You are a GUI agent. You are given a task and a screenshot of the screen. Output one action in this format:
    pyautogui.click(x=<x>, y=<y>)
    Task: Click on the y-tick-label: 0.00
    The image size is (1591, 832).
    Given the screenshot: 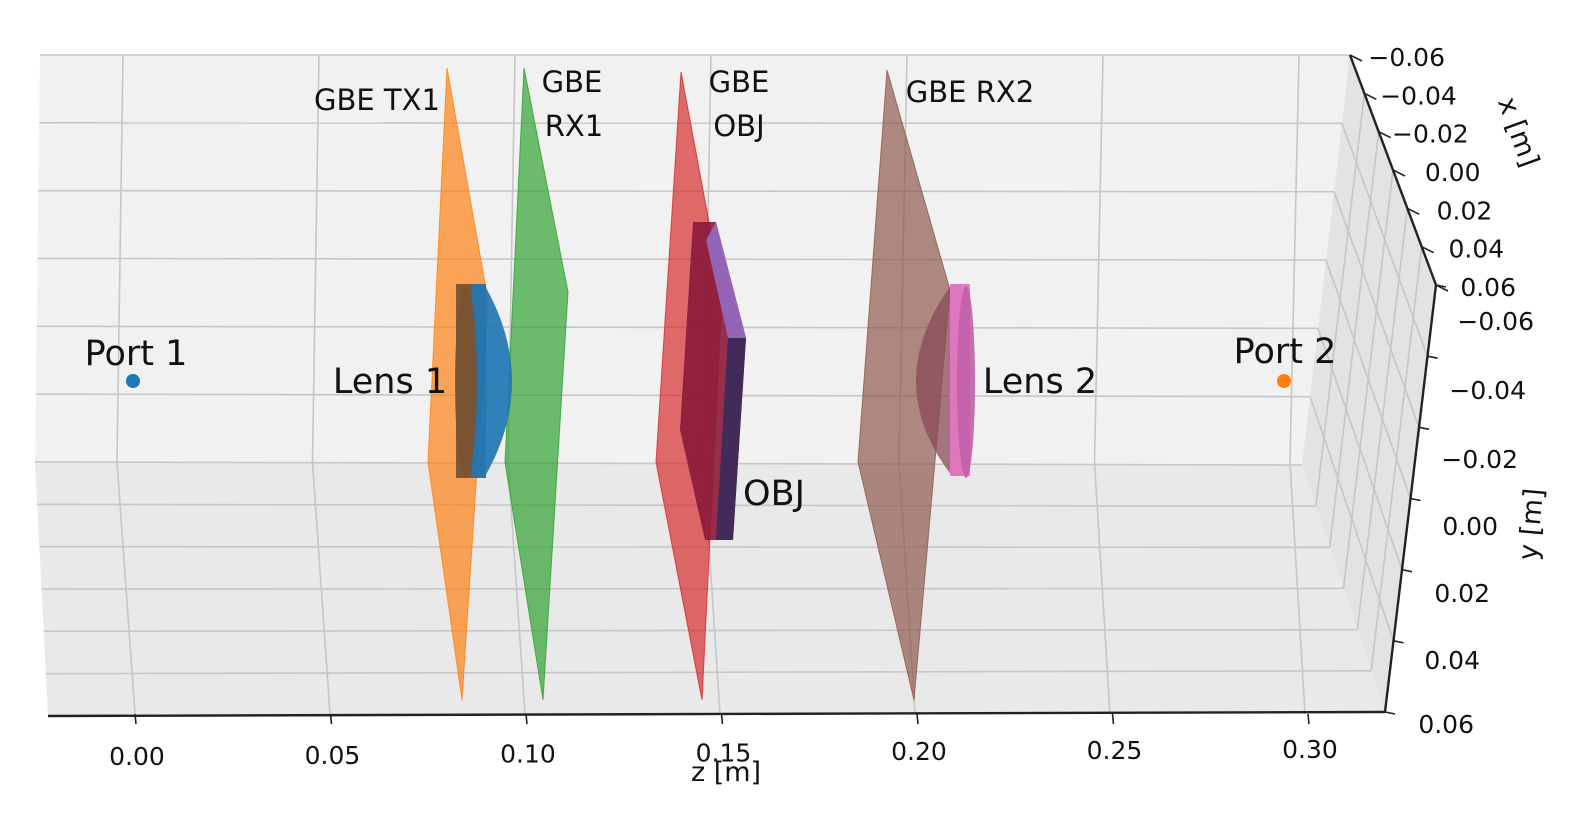 What is the action you would take?
    pyautogui.click(x=1470, y=526)
    